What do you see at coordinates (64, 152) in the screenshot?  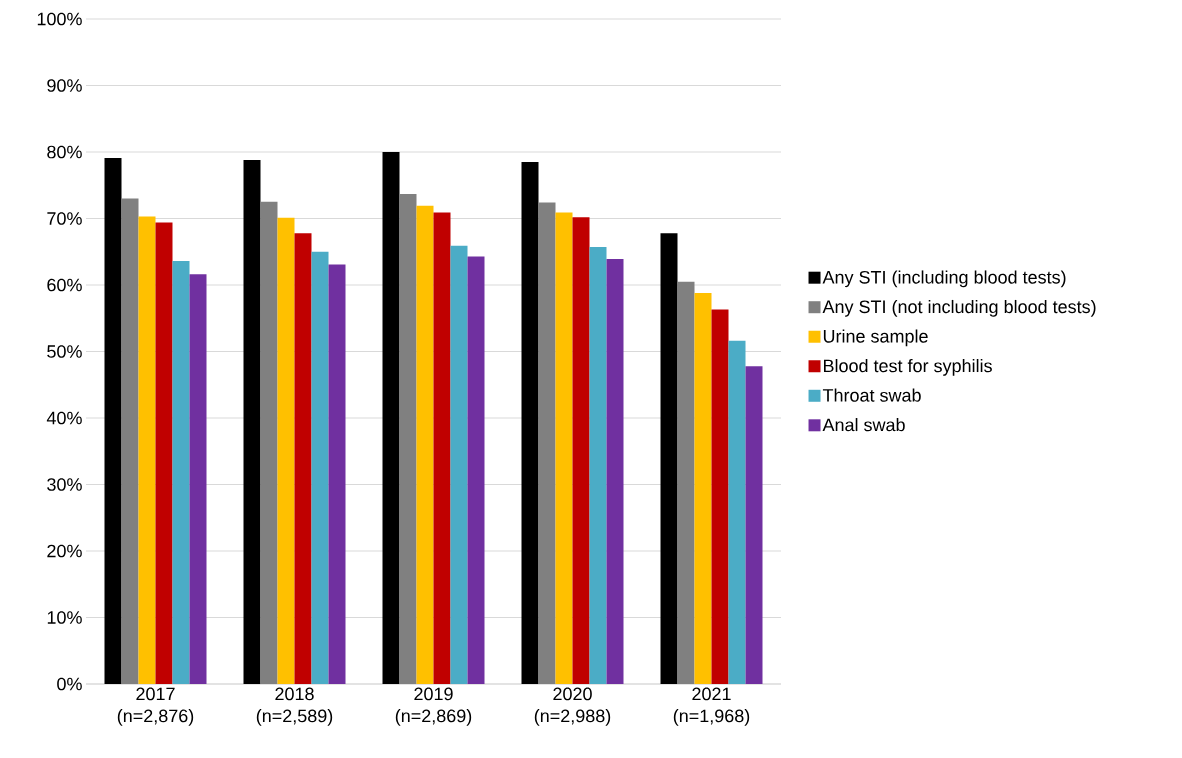 I see `y-tick-label: 80%` at bounding box center [64, 152].